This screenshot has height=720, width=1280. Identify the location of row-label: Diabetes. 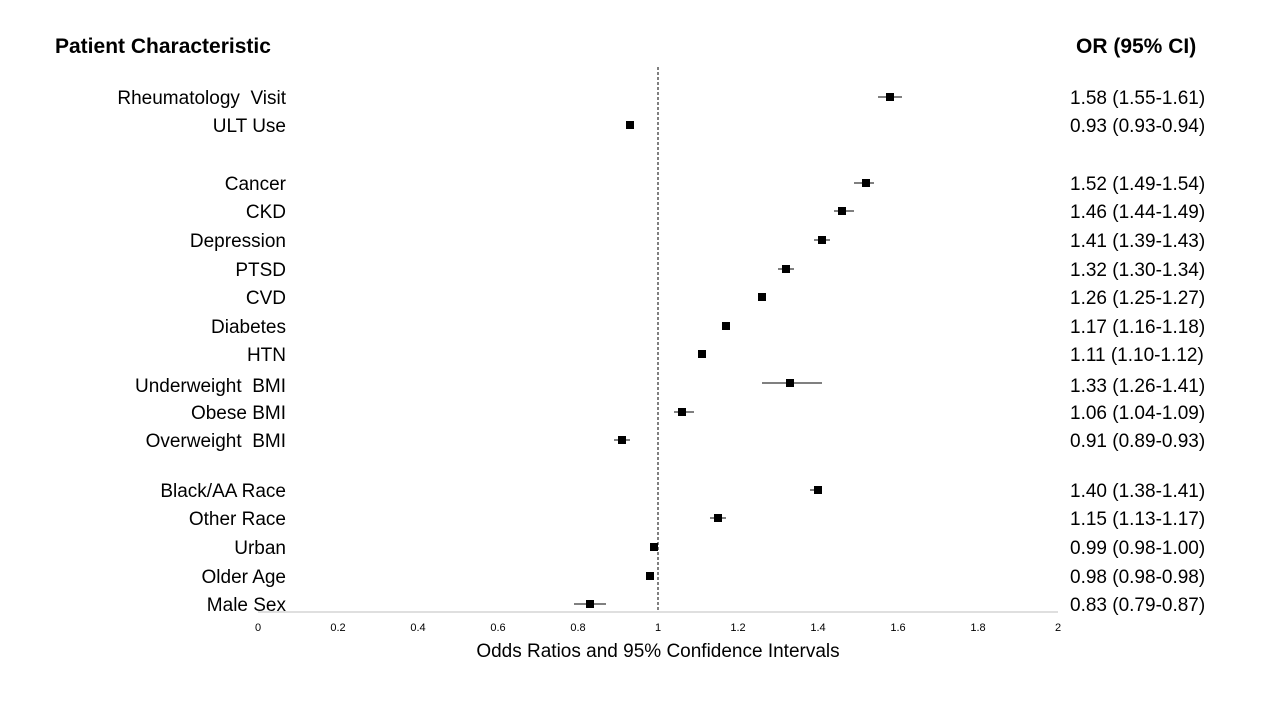
(248, 327).